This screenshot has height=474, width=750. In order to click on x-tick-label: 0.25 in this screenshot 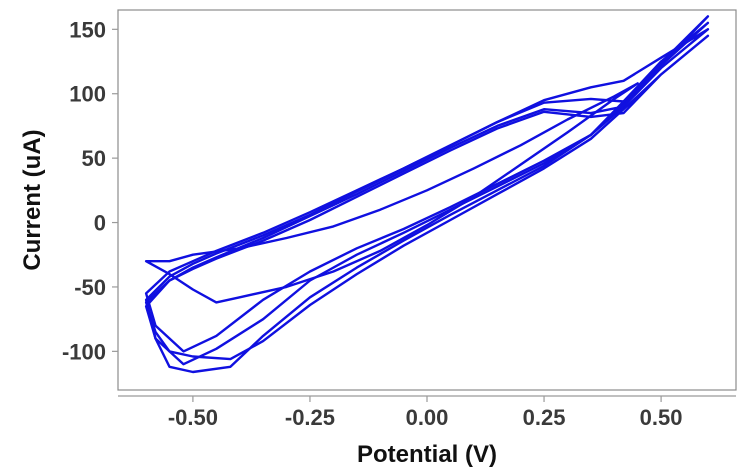, I will do `click(544, 417)`.